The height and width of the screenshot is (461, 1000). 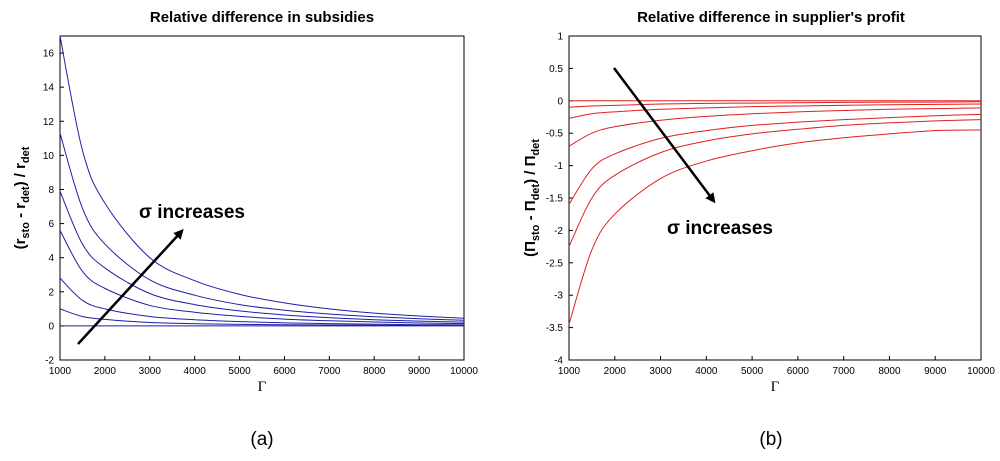 I want to click on panel-a-caption: (a), so click(x=261, y=439).